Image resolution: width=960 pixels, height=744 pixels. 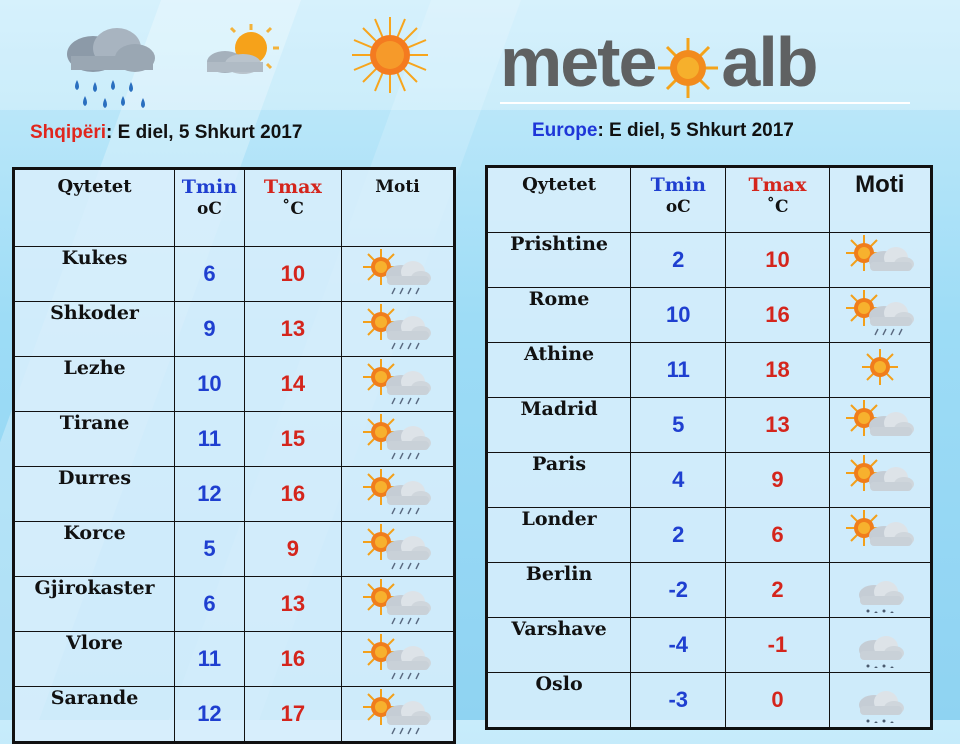 What do you see at coordinates (558, 260) in the screenshot?
I see `city-cell: Prishtine` at bounding box center [558, 260].